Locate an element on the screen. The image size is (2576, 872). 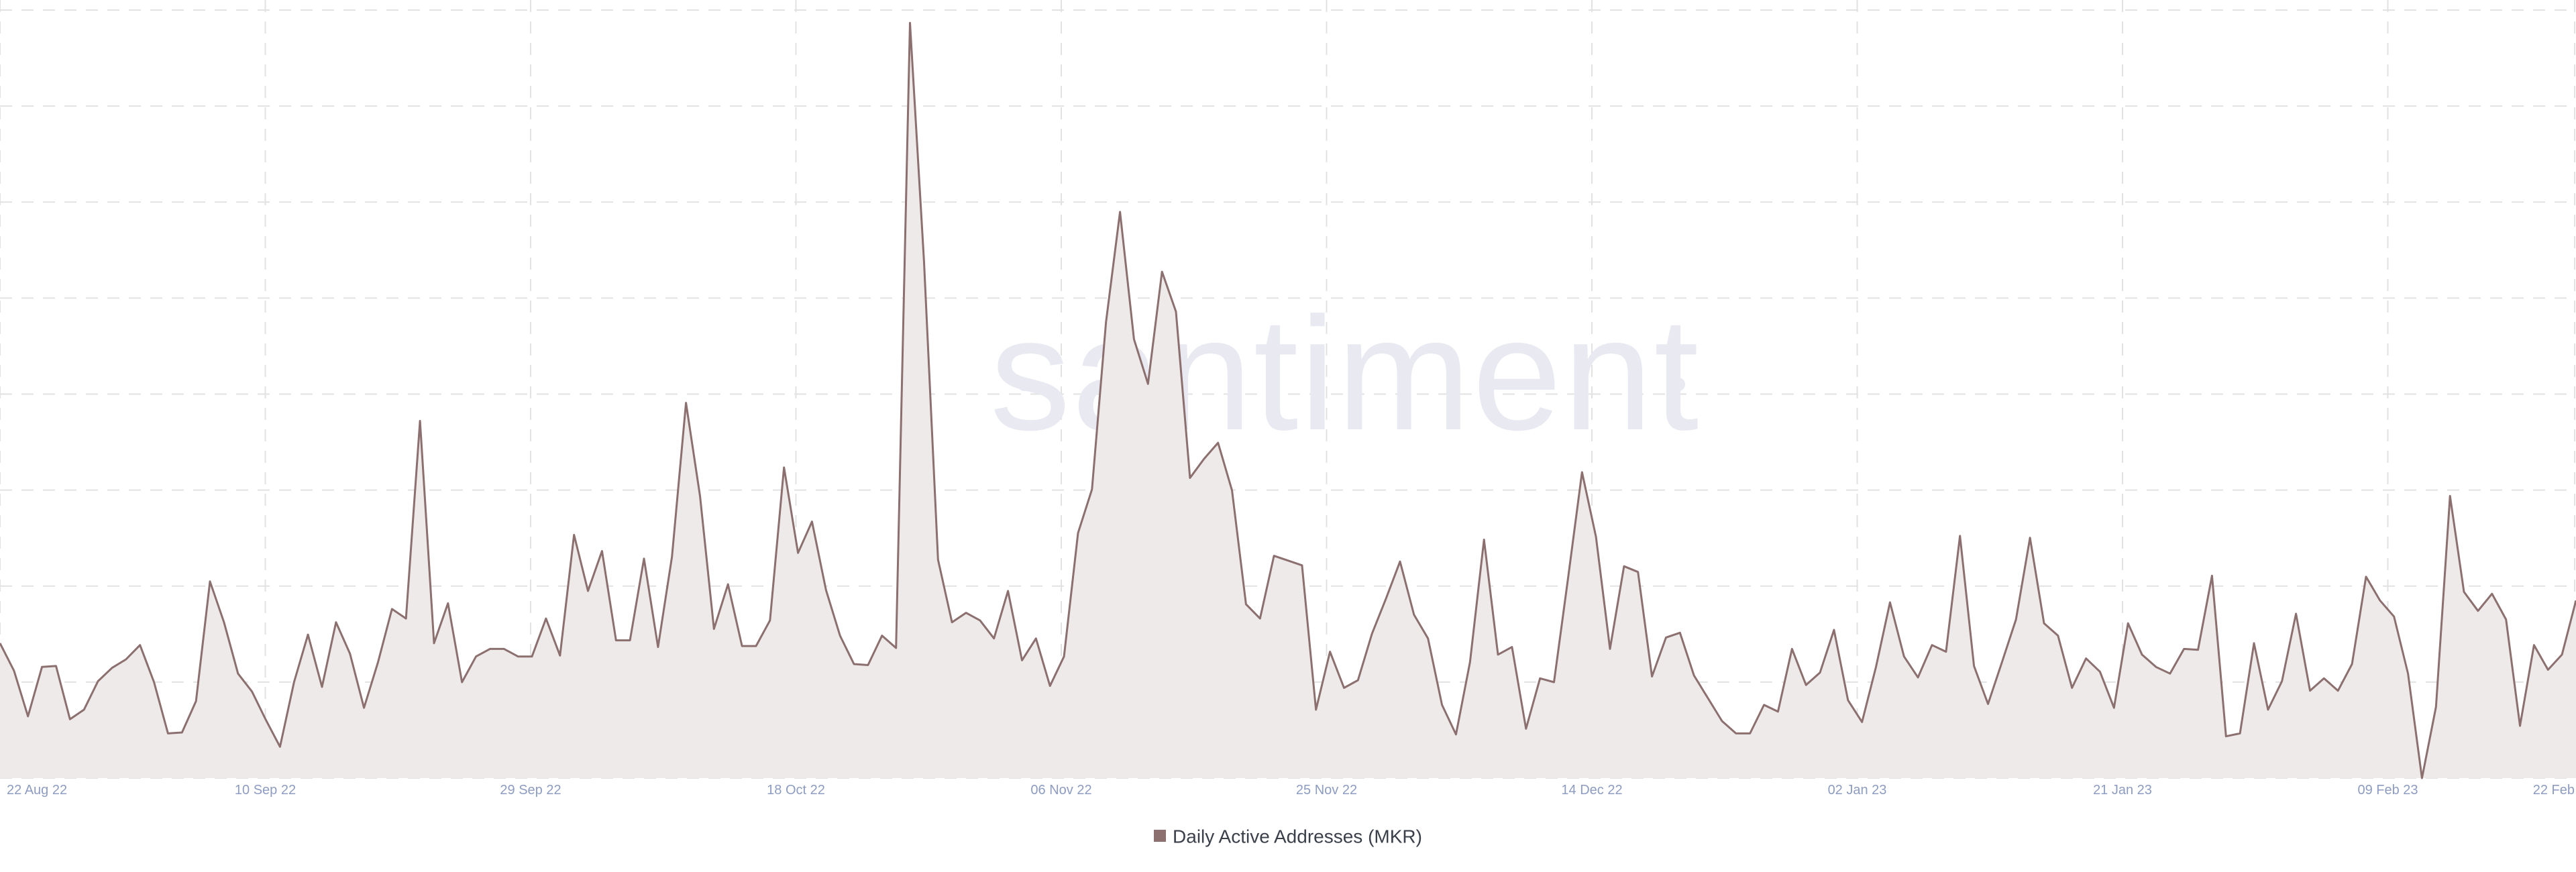
x-tick-label: 21 Jan 23 is located at coordinates (2122, 790).